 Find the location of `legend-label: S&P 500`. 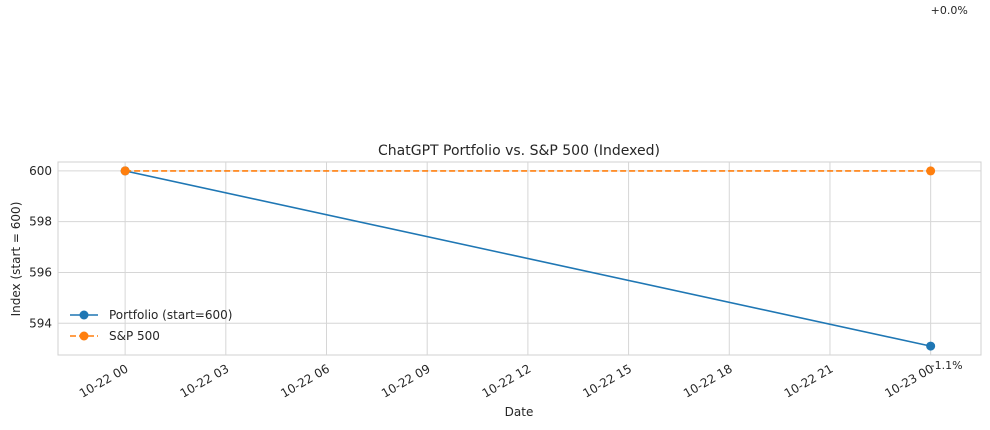

legend-label: S&P 500 is located at coordinates (134, 336).